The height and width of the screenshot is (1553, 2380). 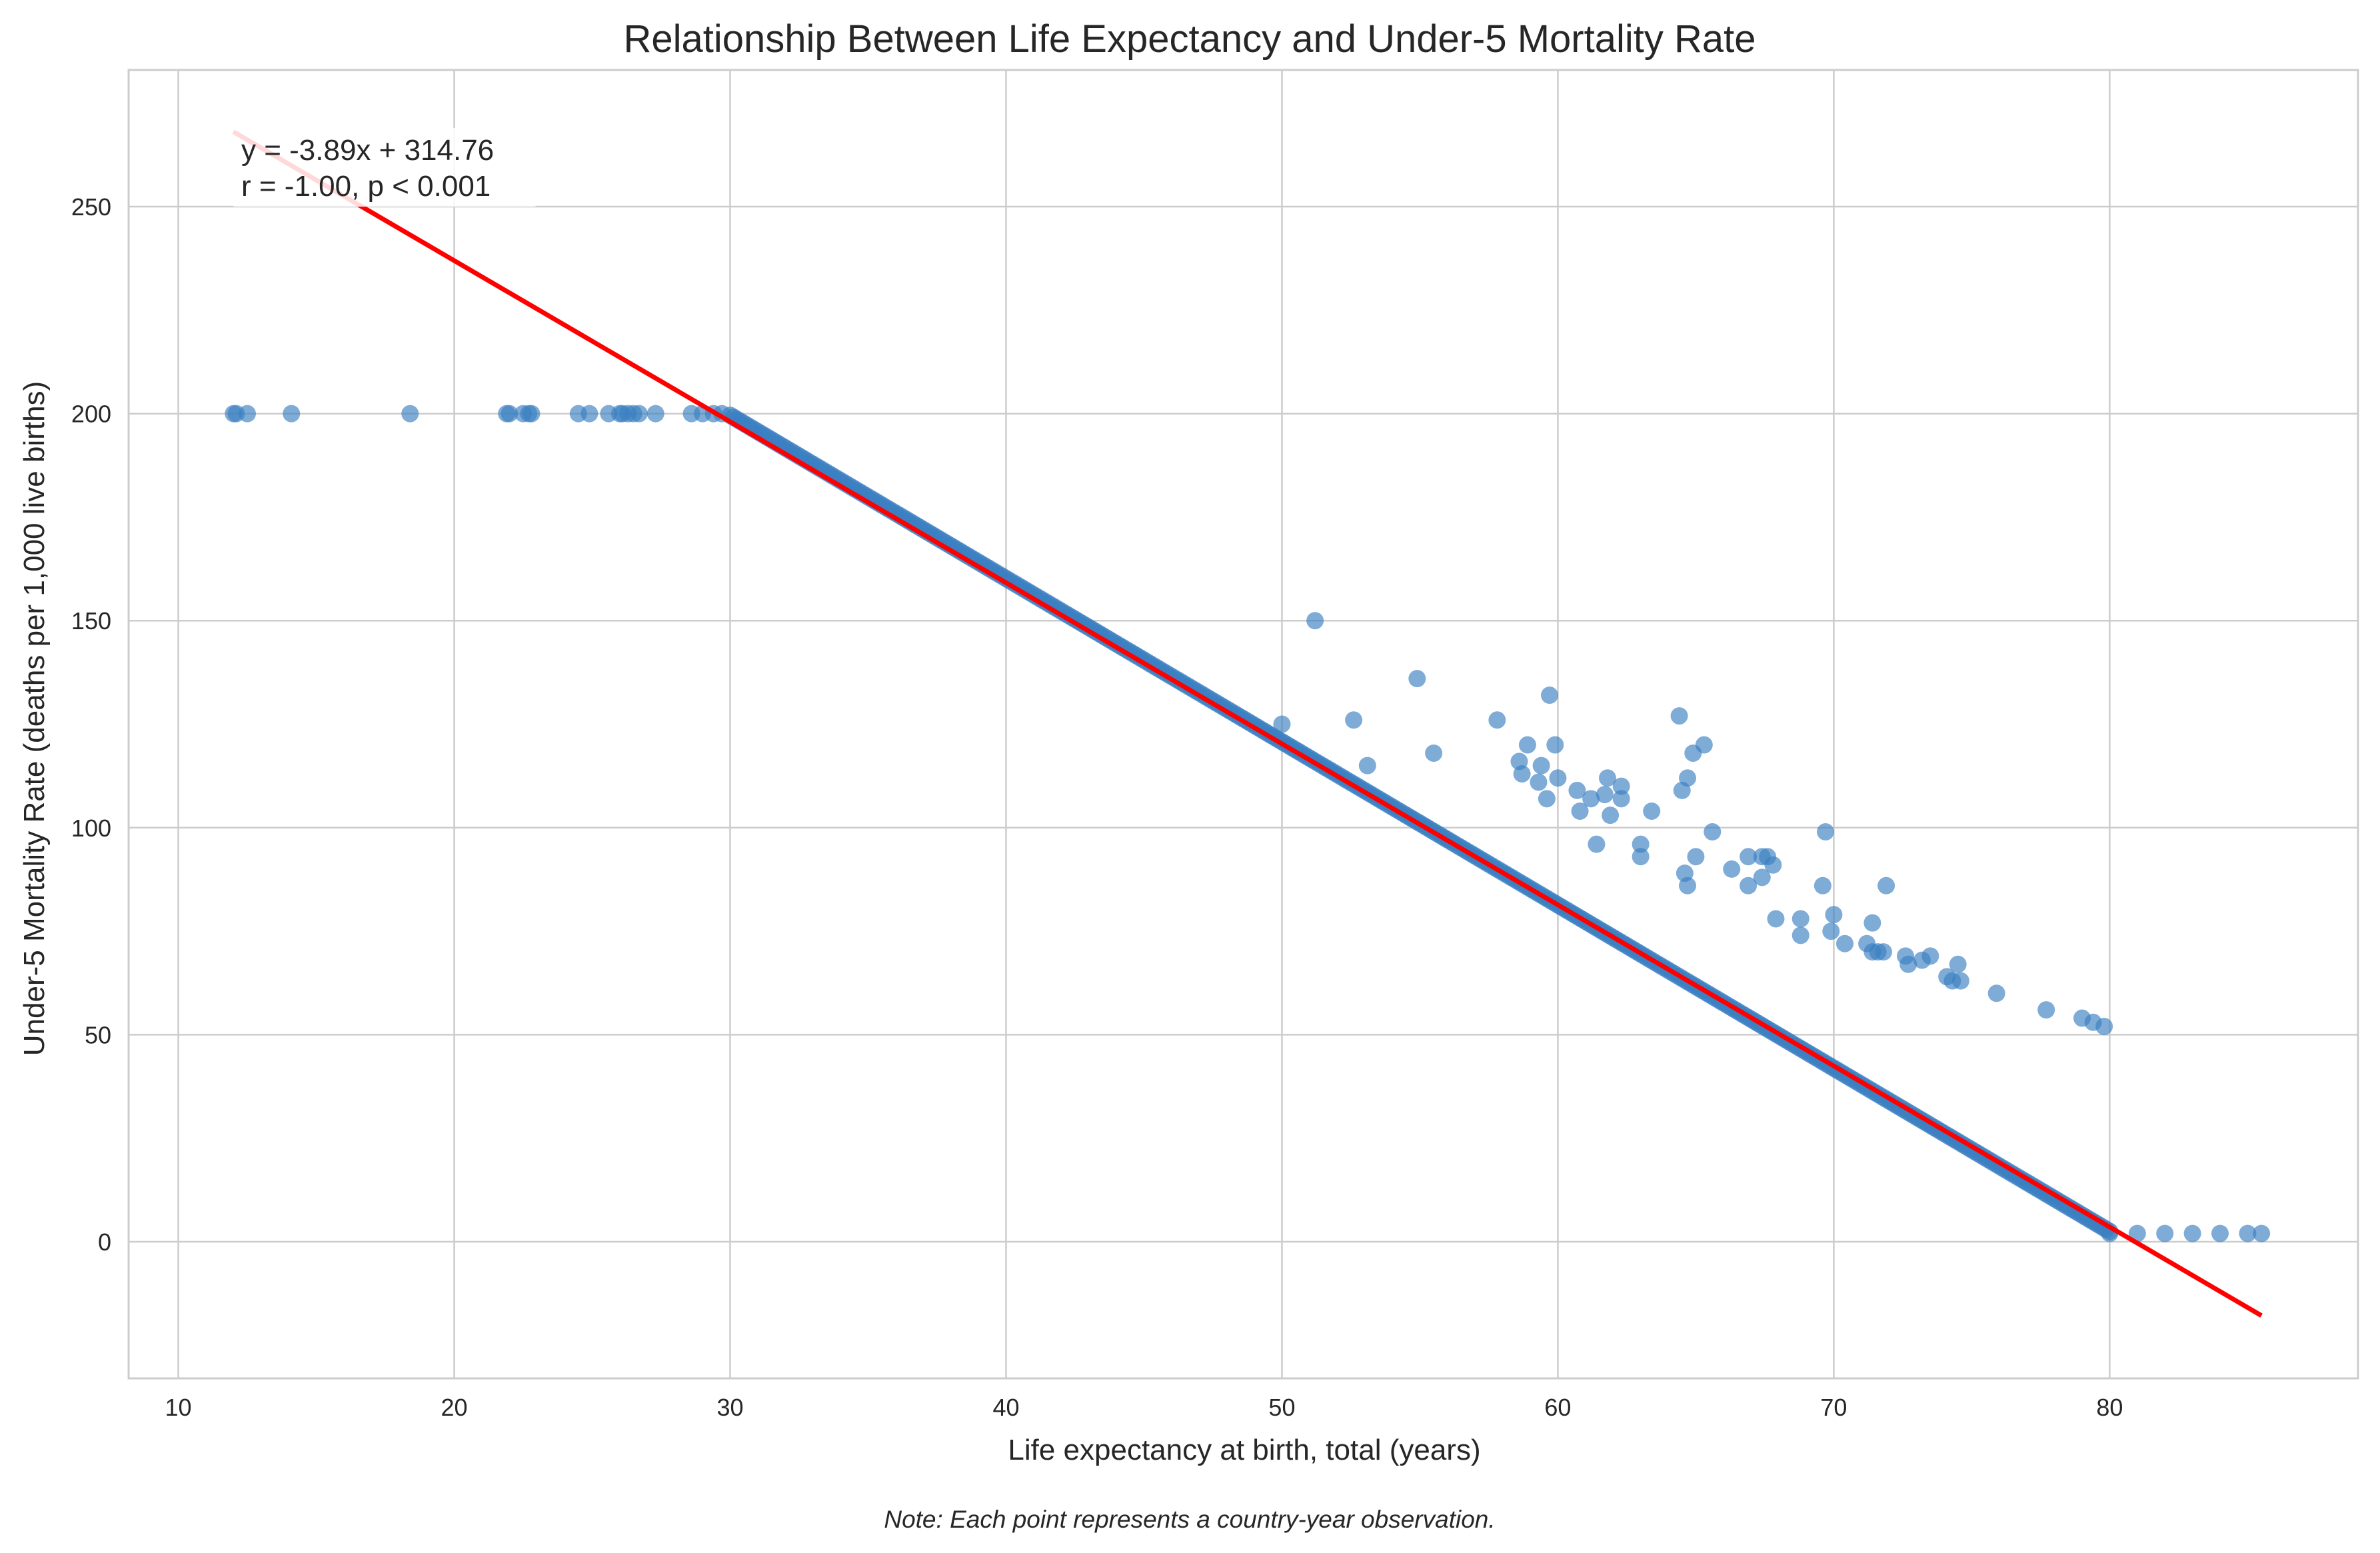 What do you see at coordinates (454, 1407) in the screenshot?
I see `x-tick-label: 20` at bounding box center [454, 1407].